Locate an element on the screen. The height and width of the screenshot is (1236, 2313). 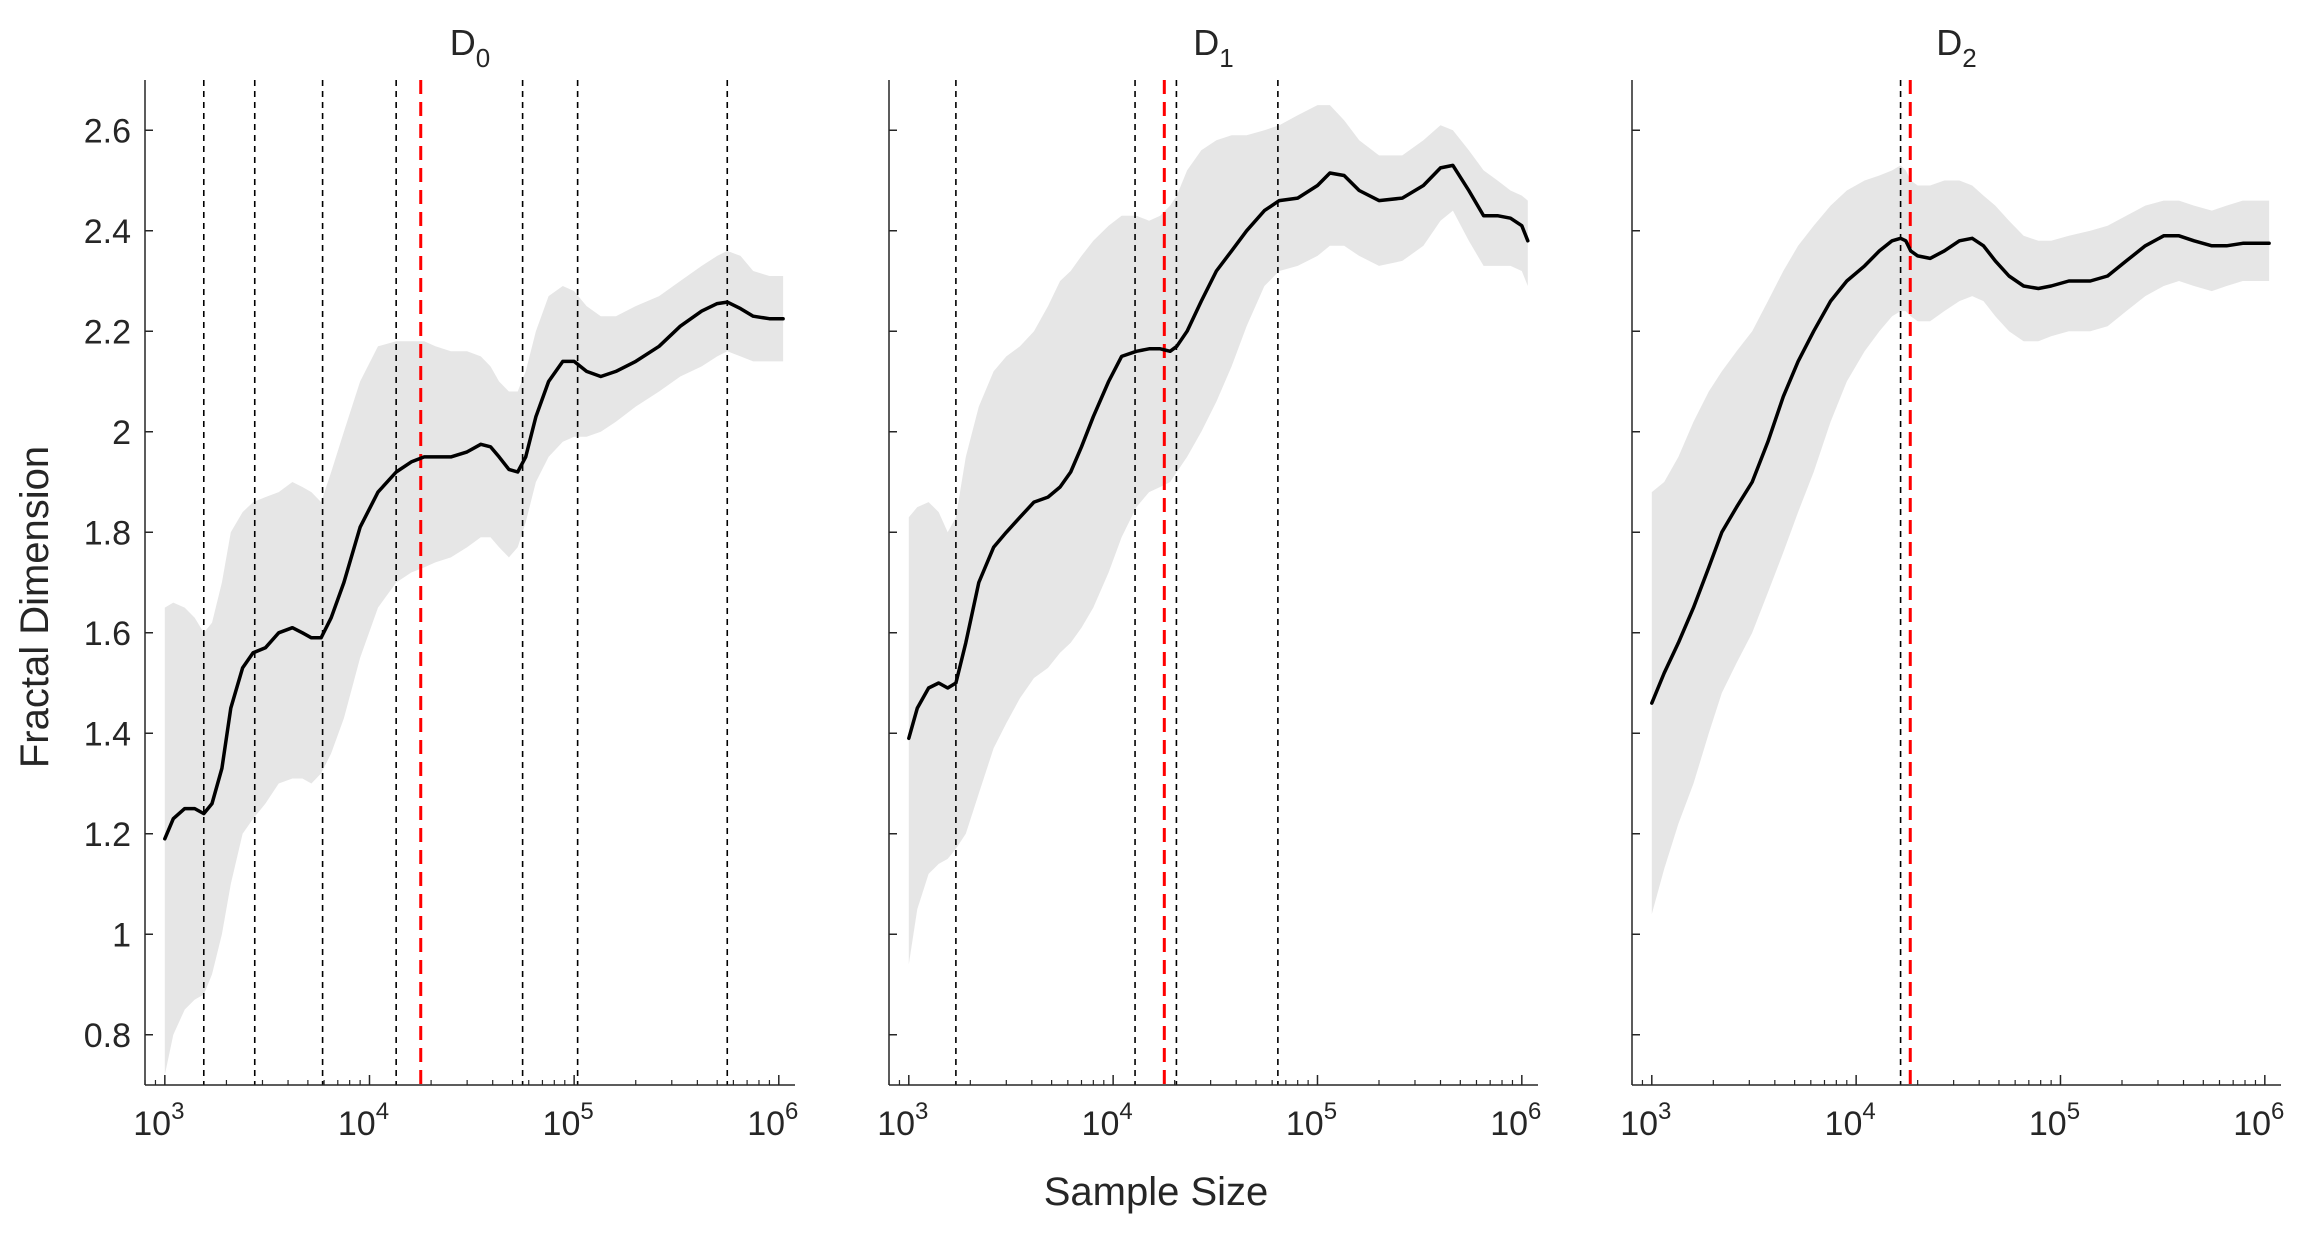
panel-title-0: D0 is located at coordinates (470, 47).